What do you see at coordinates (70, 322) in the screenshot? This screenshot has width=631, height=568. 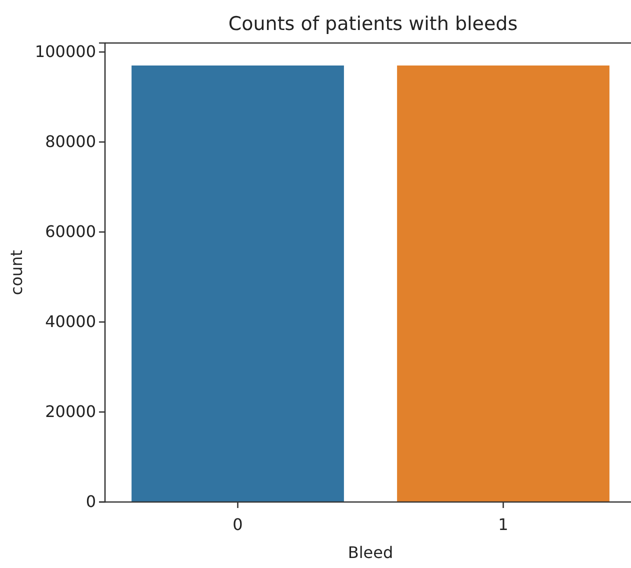 I see `y-tick-label: 40000` at bounding box center [70, 322].